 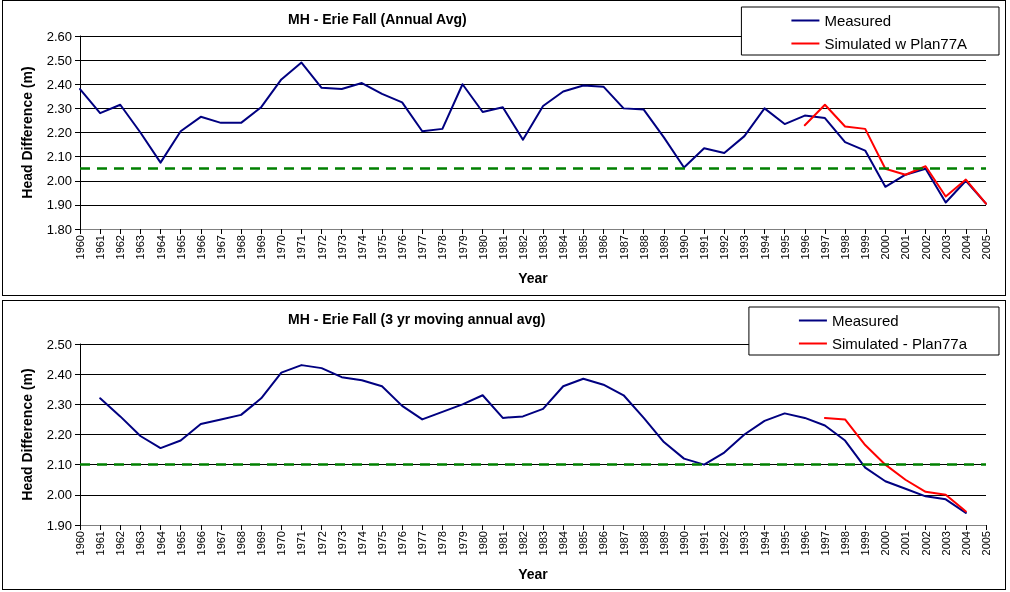 What do you see at coordinates (361, 543) in the screenshot?
I see `x-tick-label: 1974` at bounding box center [361, 543].